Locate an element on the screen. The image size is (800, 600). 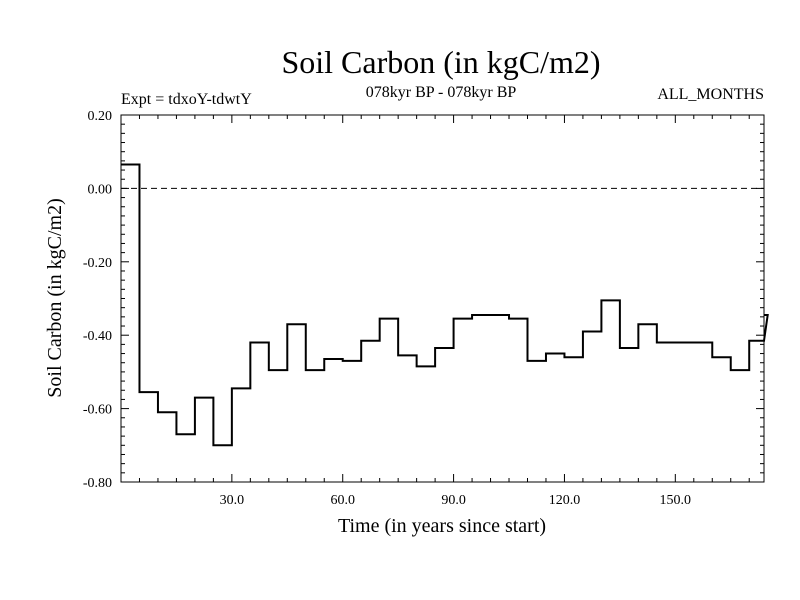
y-tick-label: -0.40 is located at coordinates (97, 336).